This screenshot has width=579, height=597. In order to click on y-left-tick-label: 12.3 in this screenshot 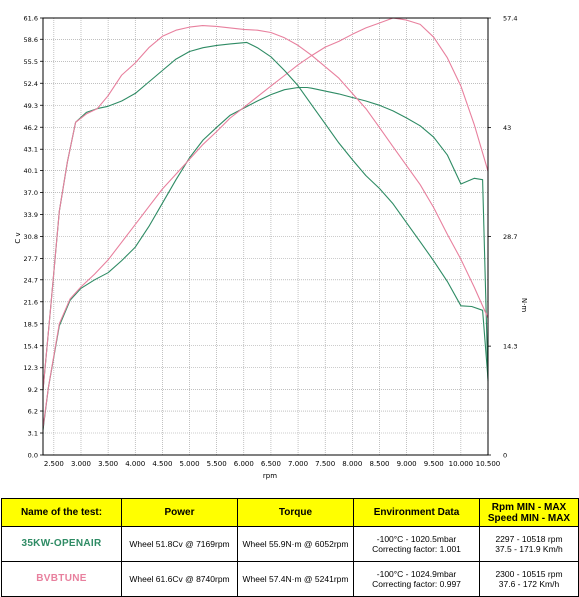, I will do `click(31, 368)`.